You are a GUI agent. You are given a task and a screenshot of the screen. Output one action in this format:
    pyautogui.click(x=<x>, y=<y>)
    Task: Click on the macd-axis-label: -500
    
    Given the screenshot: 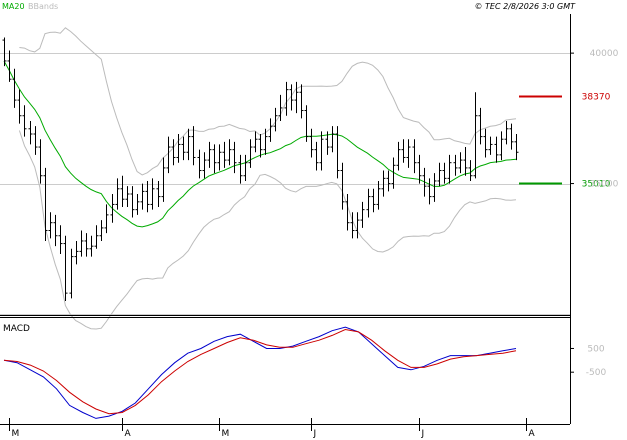 What is the action you would take?
    pyautogui.click(x=596, y=373)
    